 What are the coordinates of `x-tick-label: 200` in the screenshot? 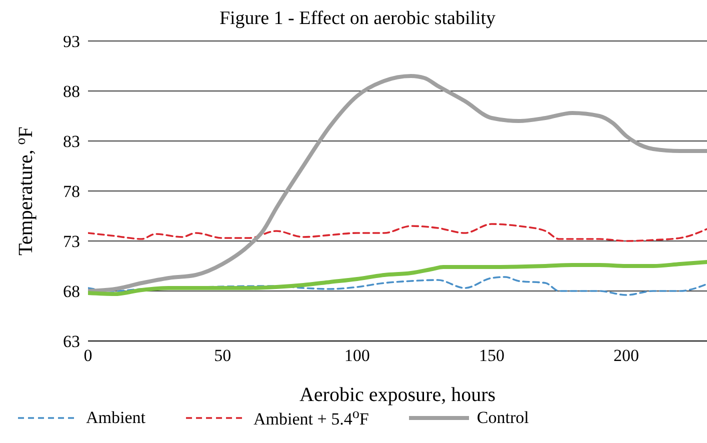 It's located at (627, 356).